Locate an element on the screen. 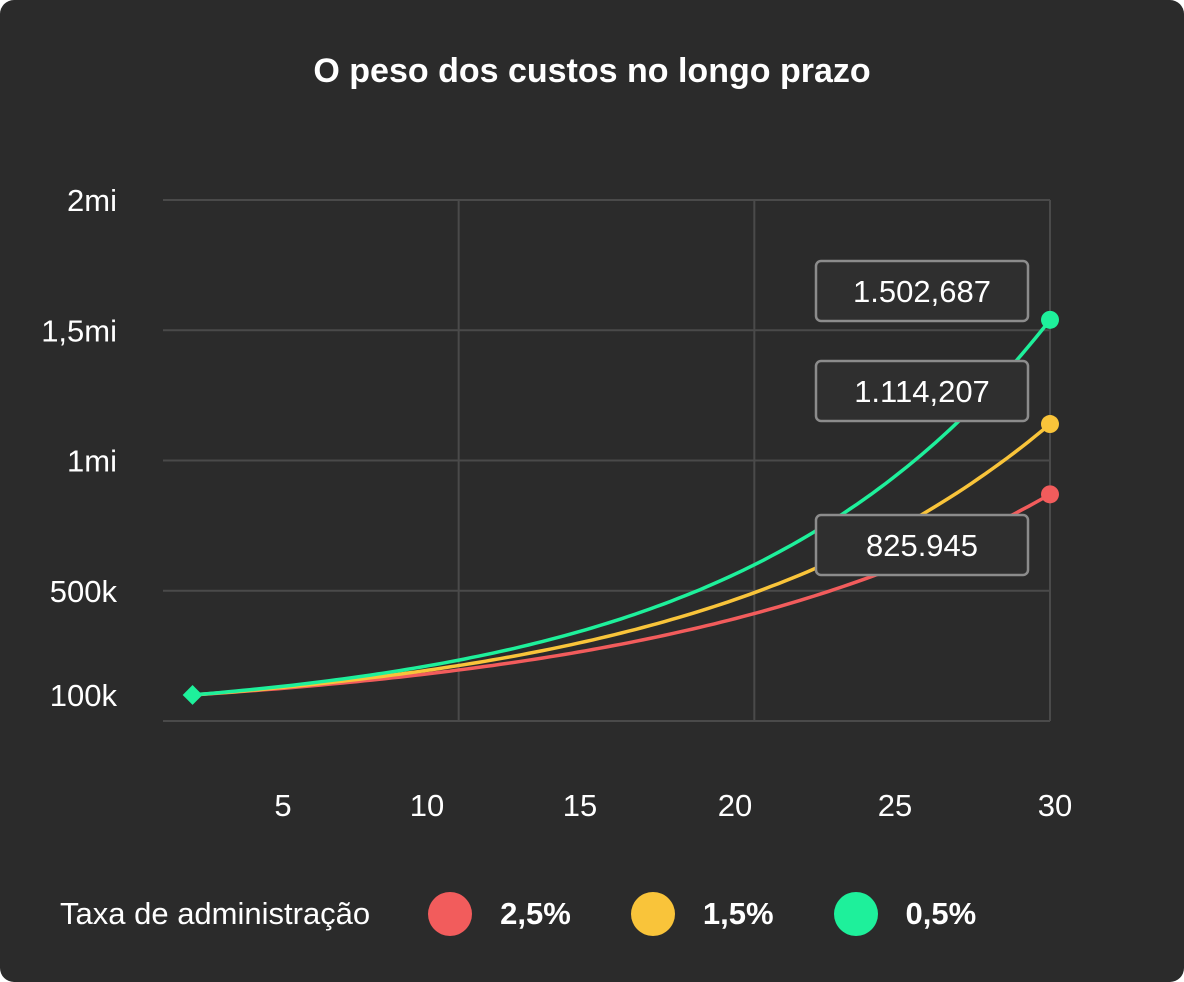 The width and height of the screenshot is (1184, 982). value-label-text: 1.114,207 is located at coordinates (922, 391).